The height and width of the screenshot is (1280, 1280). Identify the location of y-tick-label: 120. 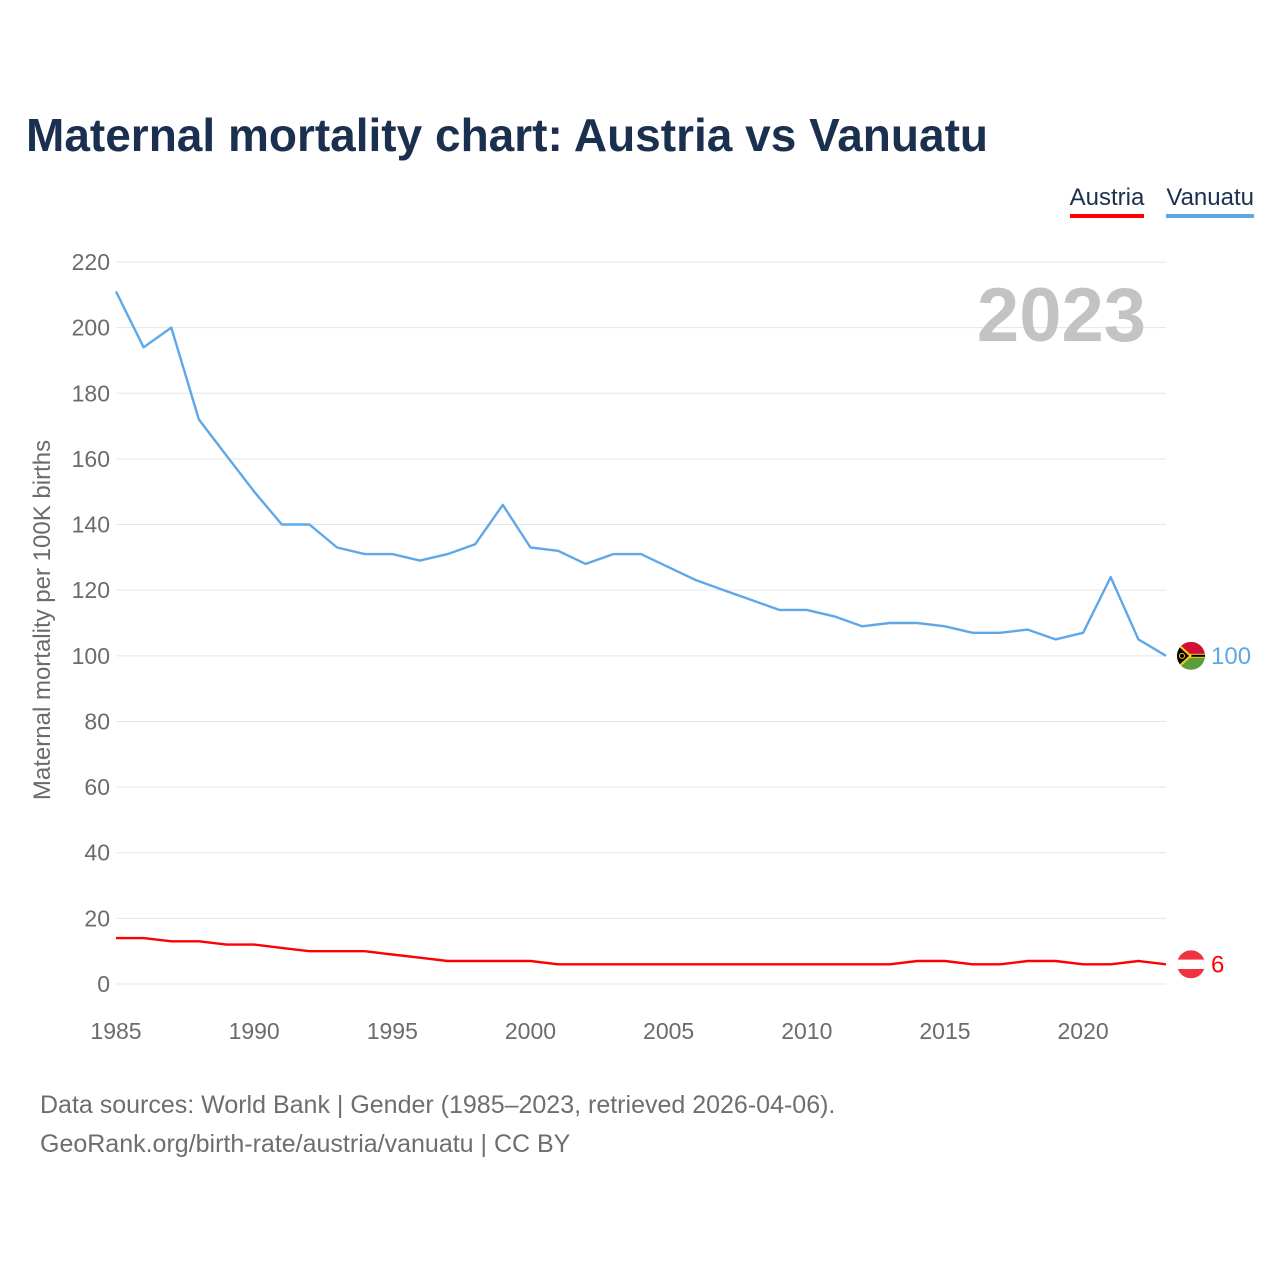
(91, 590).